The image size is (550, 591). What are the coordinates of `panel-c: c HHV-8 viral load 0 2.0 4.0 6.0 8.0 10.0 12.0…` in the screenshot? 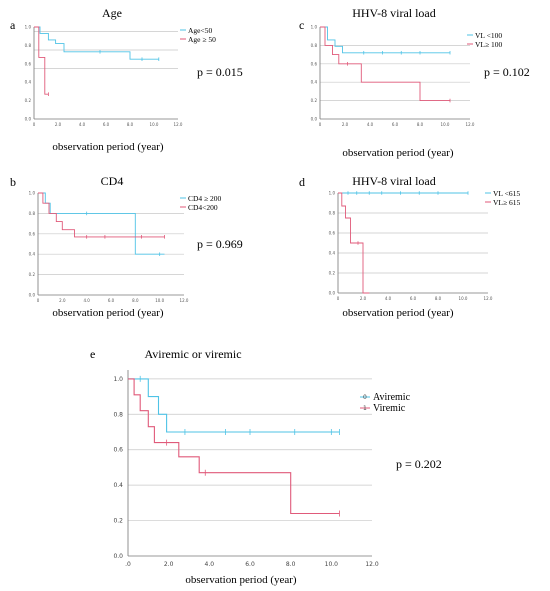 It's located at (414, 82).